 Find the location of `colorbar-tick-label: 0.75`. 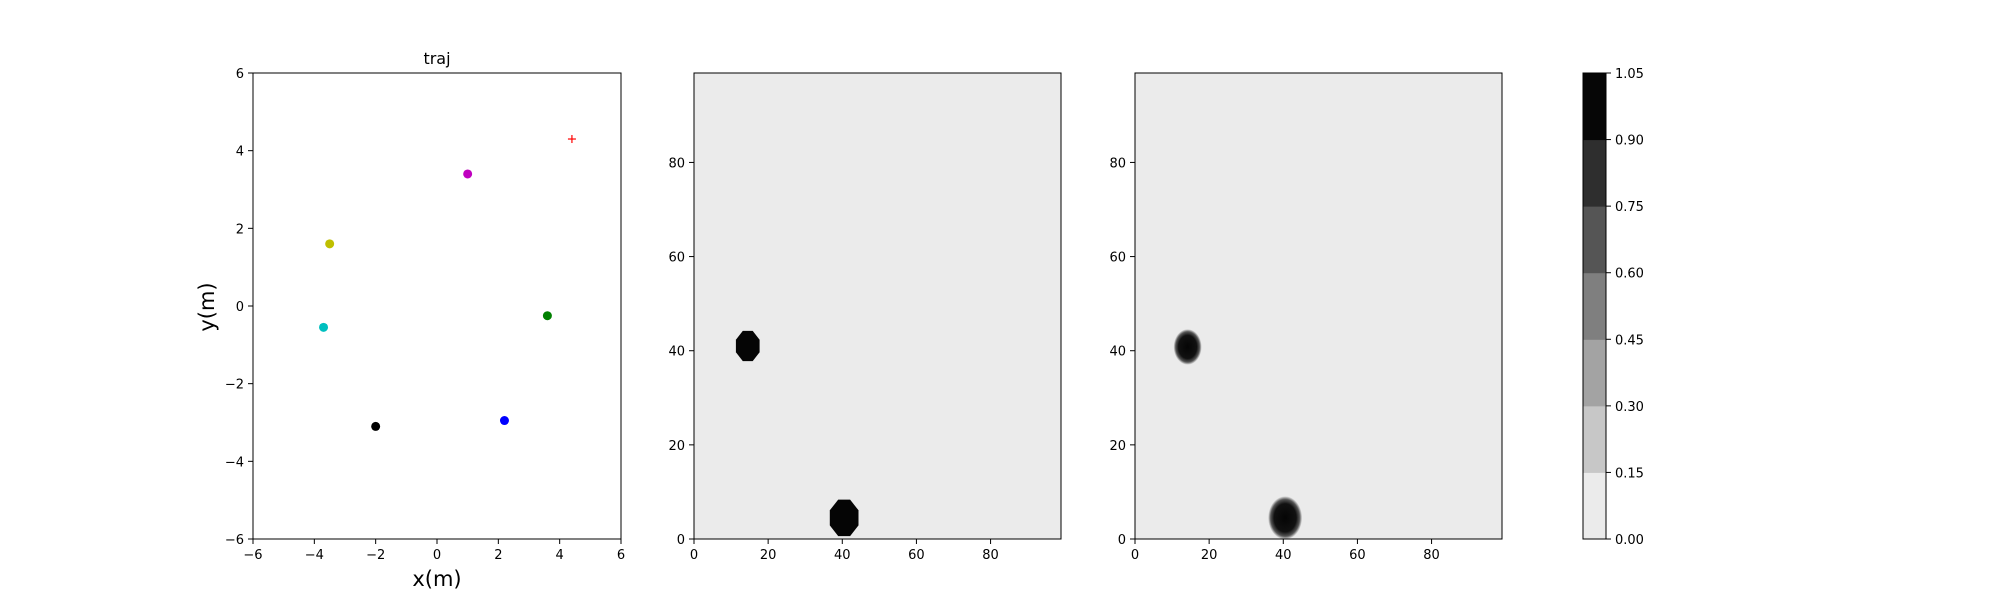

colorbar-tick-label: 0.75 is located at coordinates (1629, 207).